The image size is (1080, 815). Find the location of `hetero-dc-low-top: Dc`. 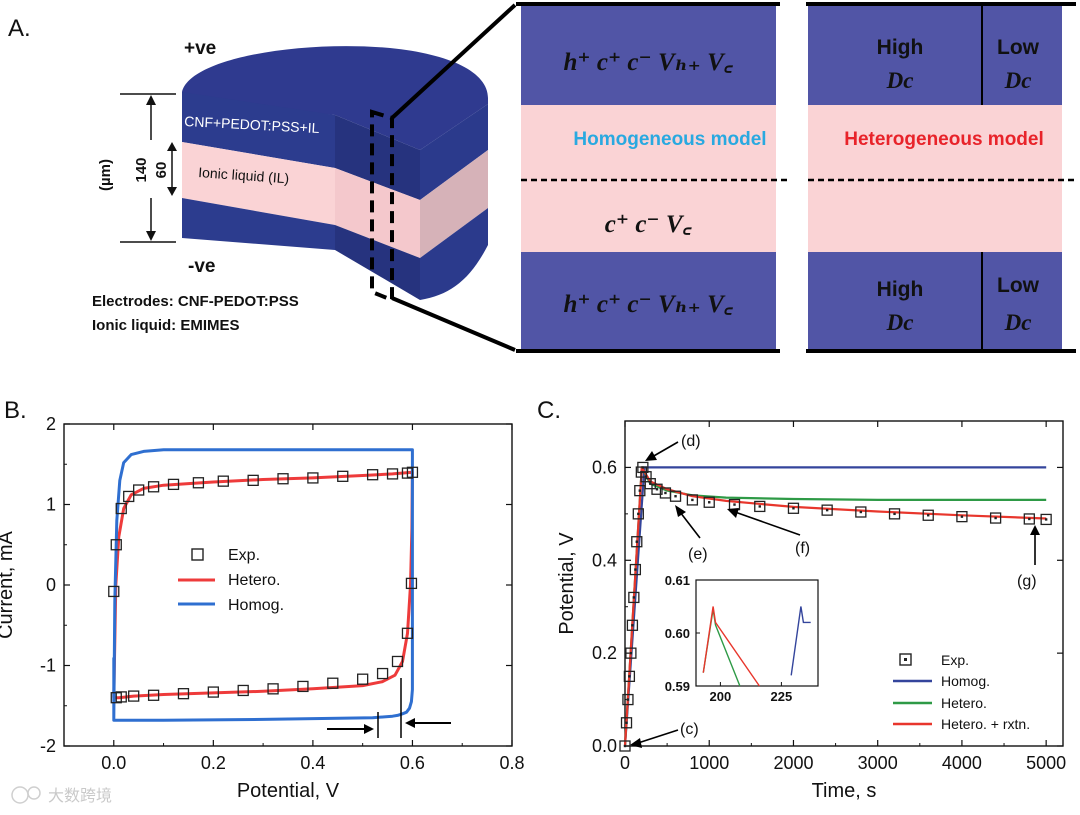

hetero-dc-low-top: Dc is located at coordinates (1018, 80).